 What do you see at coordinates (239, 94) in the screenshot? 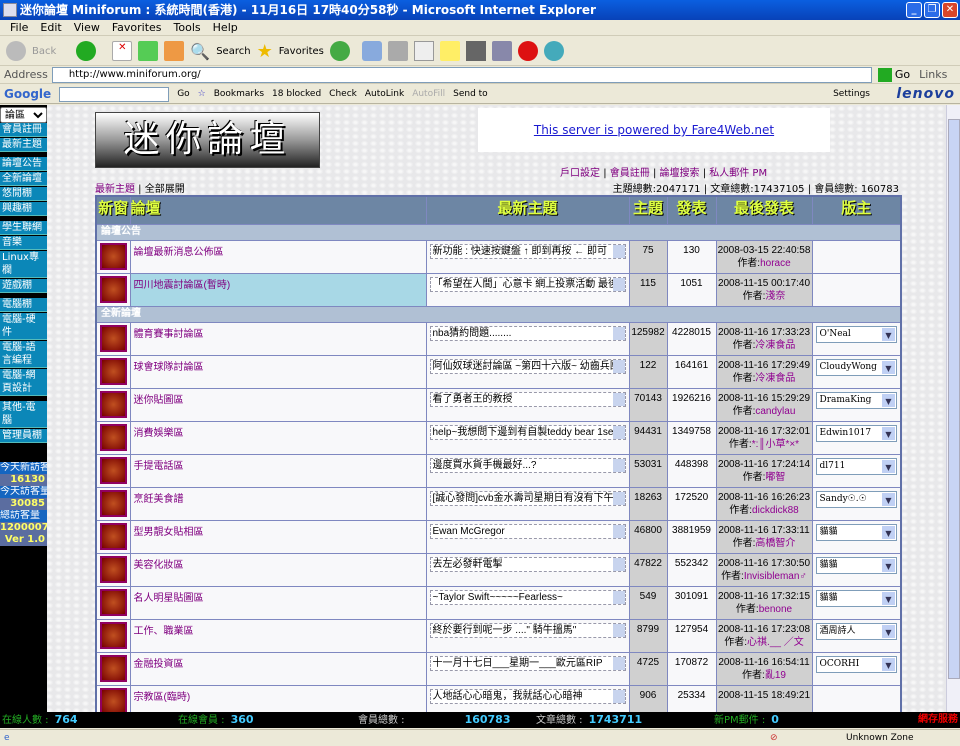
I see `bookmarks-button: Bookmarks` at bounding box center [239, 94].